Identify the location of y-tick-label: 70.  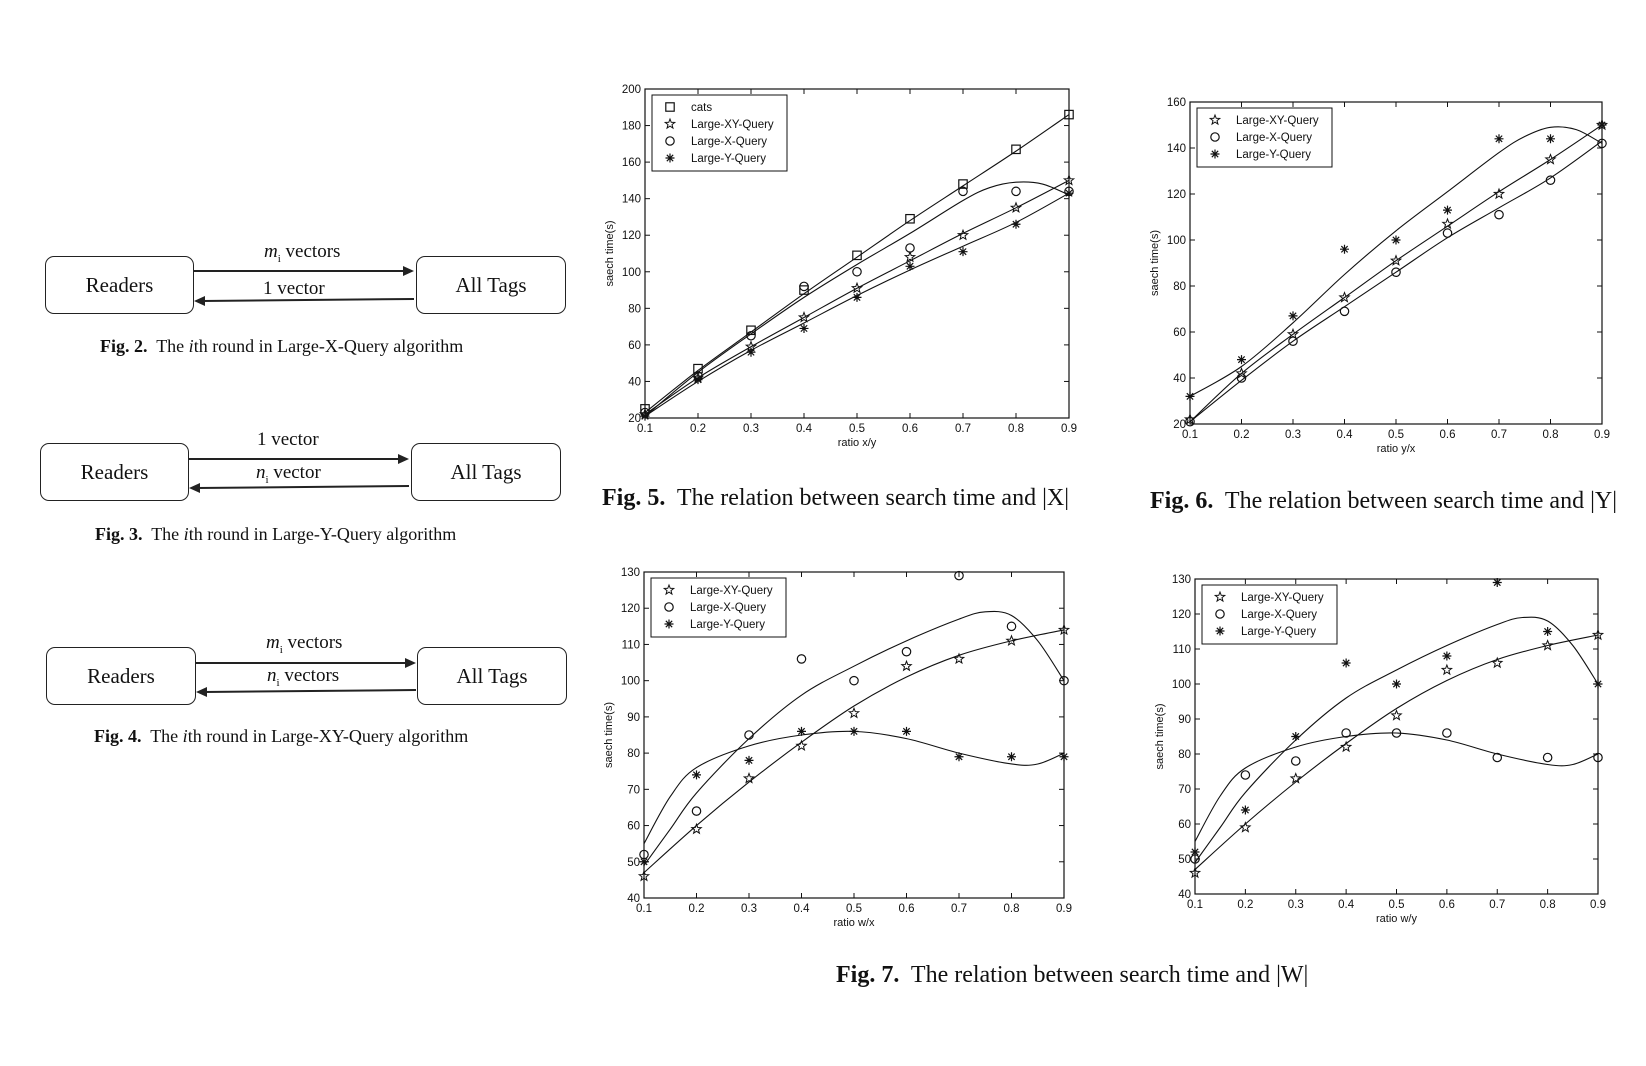
(633, 790).